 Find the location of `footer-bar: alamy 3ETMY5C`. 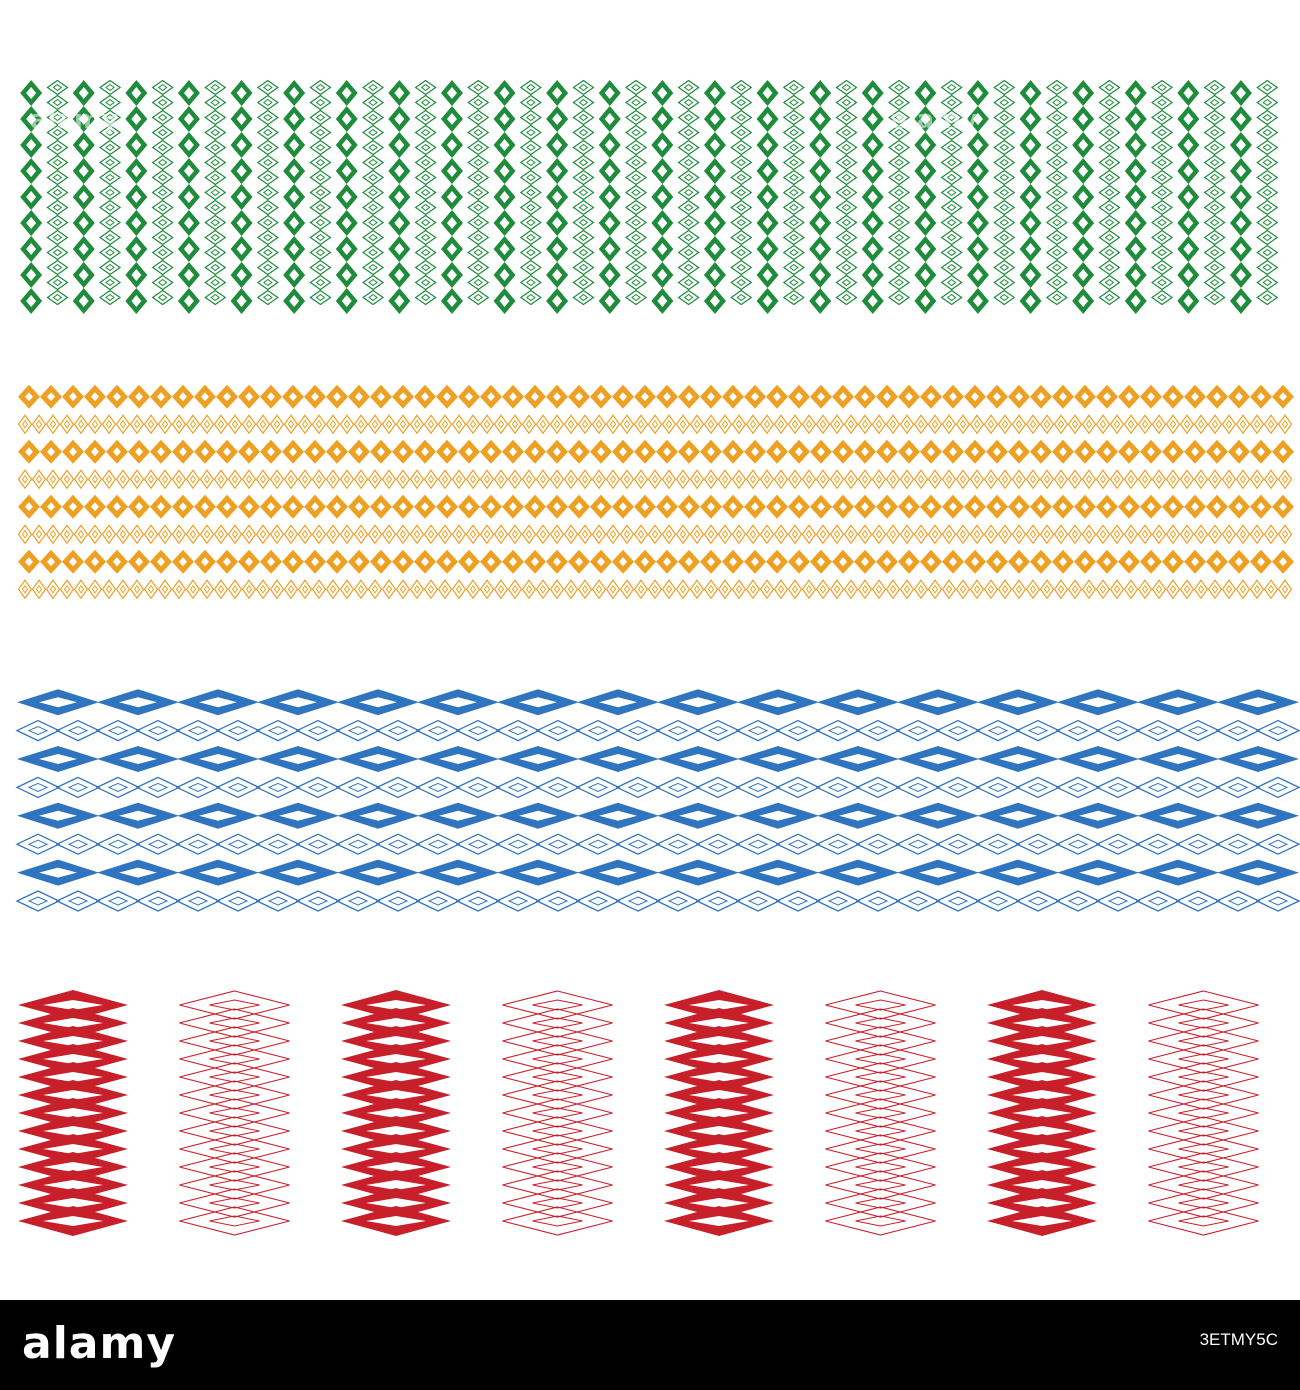

footer-bar: alamy 3ETMY5C is located at coordinates (650, 1345).